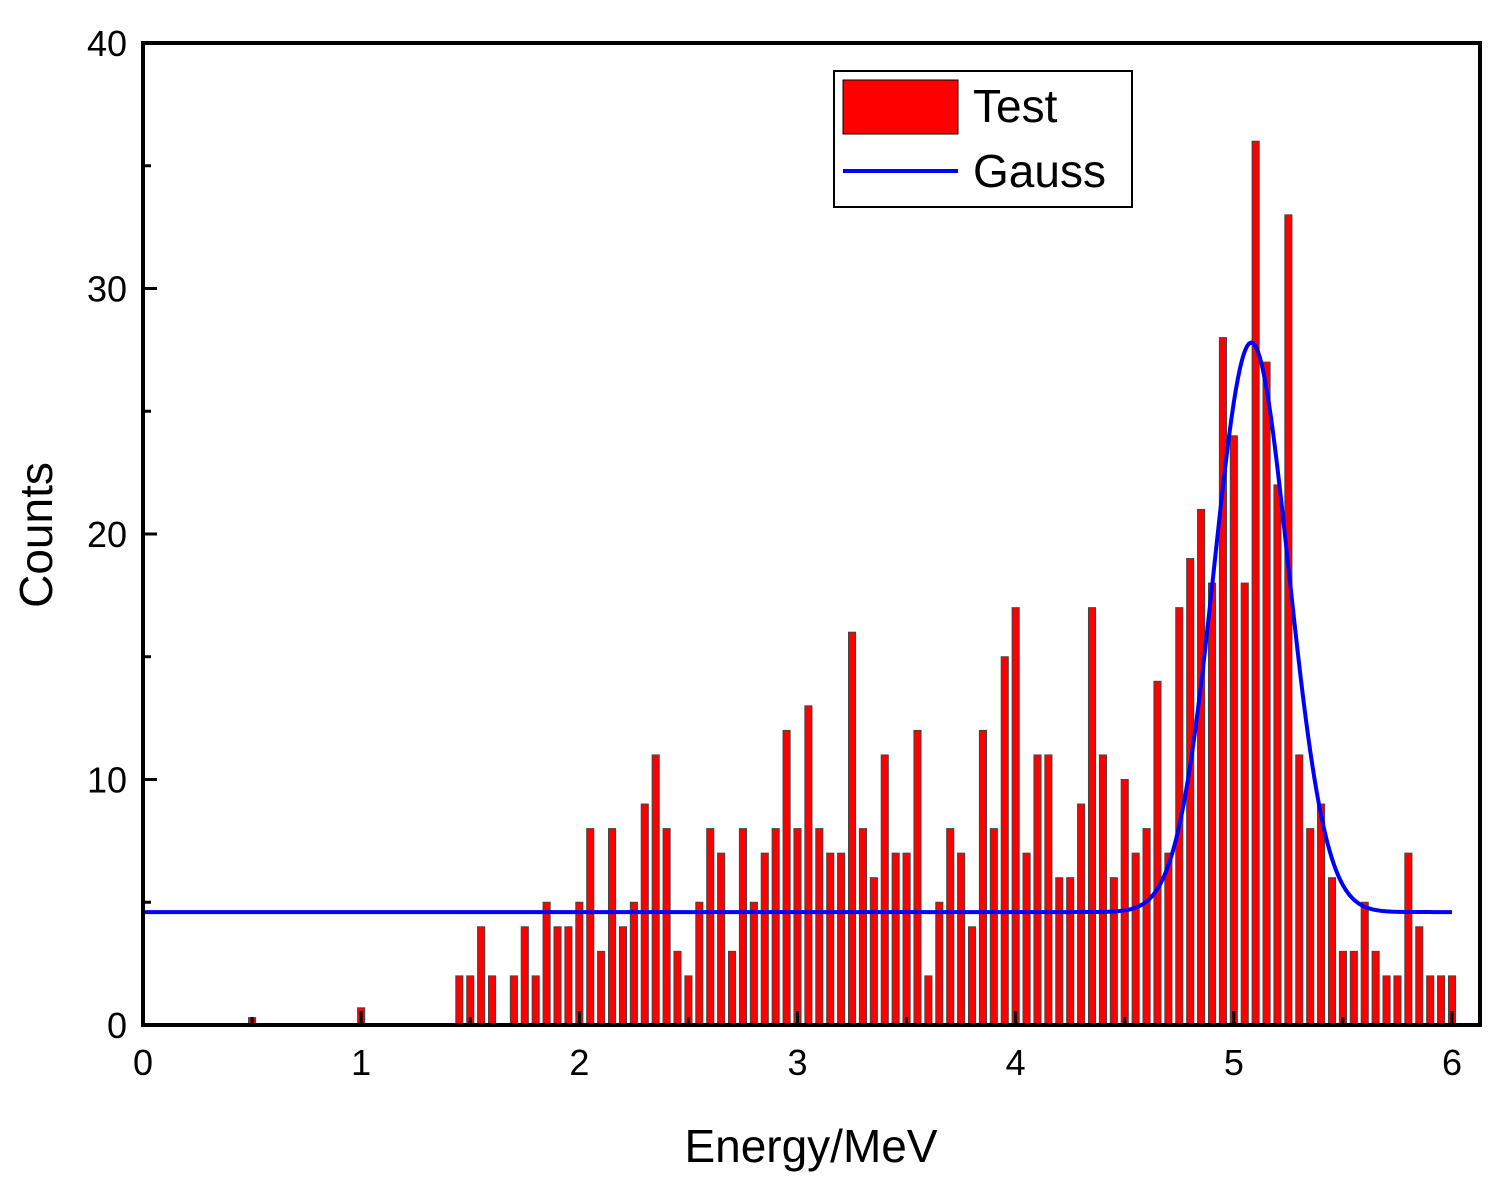 The width and height of the screenshot is (1494, 1190). Describe the element at coordinates (107, 780) in the screenshot. I see `y-tick-label: 10` at that location.